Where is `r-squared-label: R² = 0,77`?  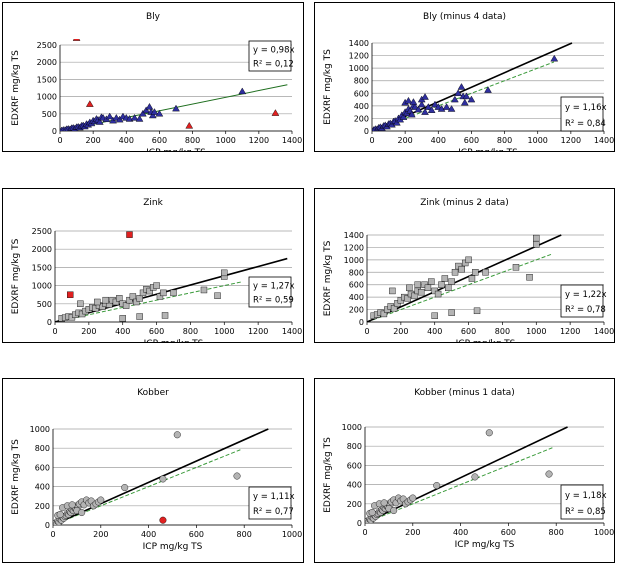
r-squared-label: R² = 0,77 is located at coordinates (273, 512).